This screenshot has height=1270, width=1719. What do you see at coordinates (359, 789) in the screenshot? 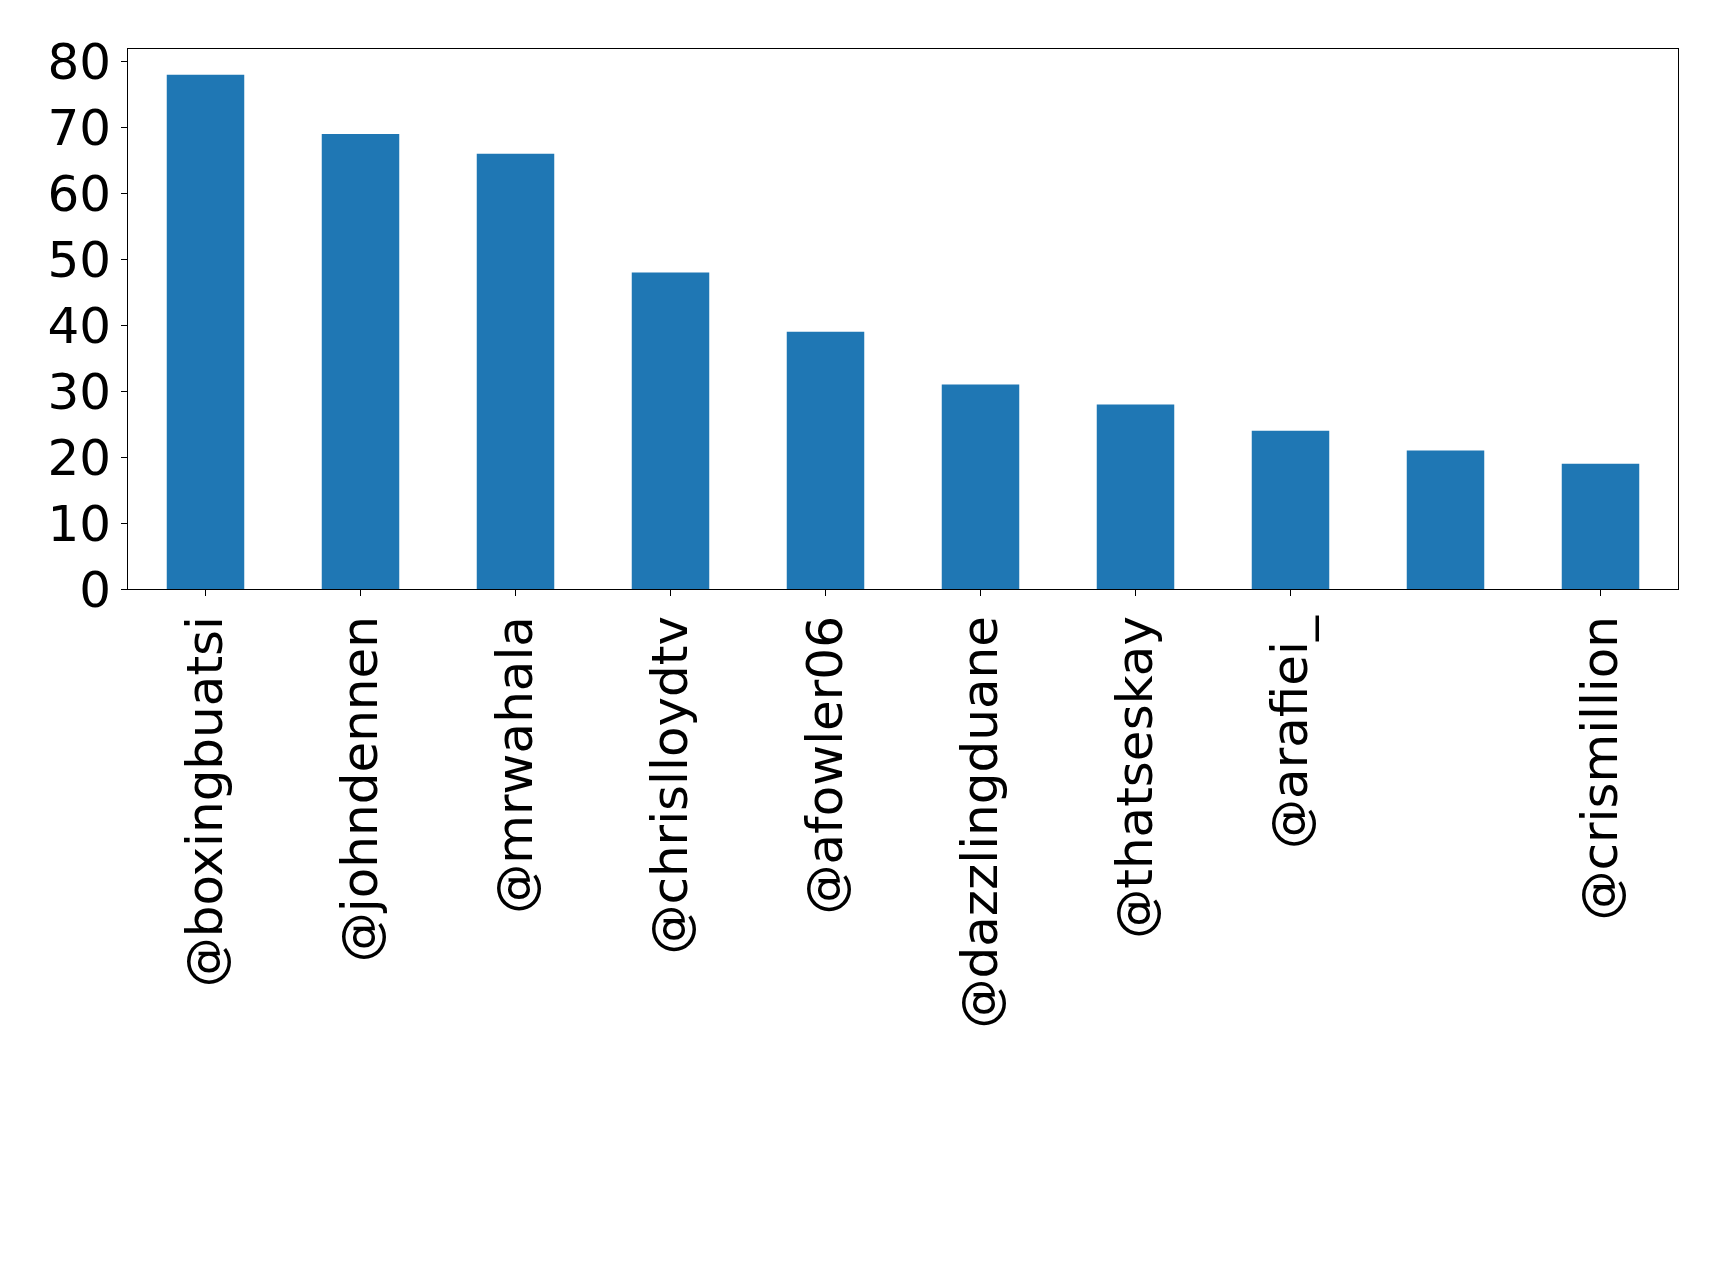
I see `x-tick-label: @johndennen` at bounding box center [359, 789].